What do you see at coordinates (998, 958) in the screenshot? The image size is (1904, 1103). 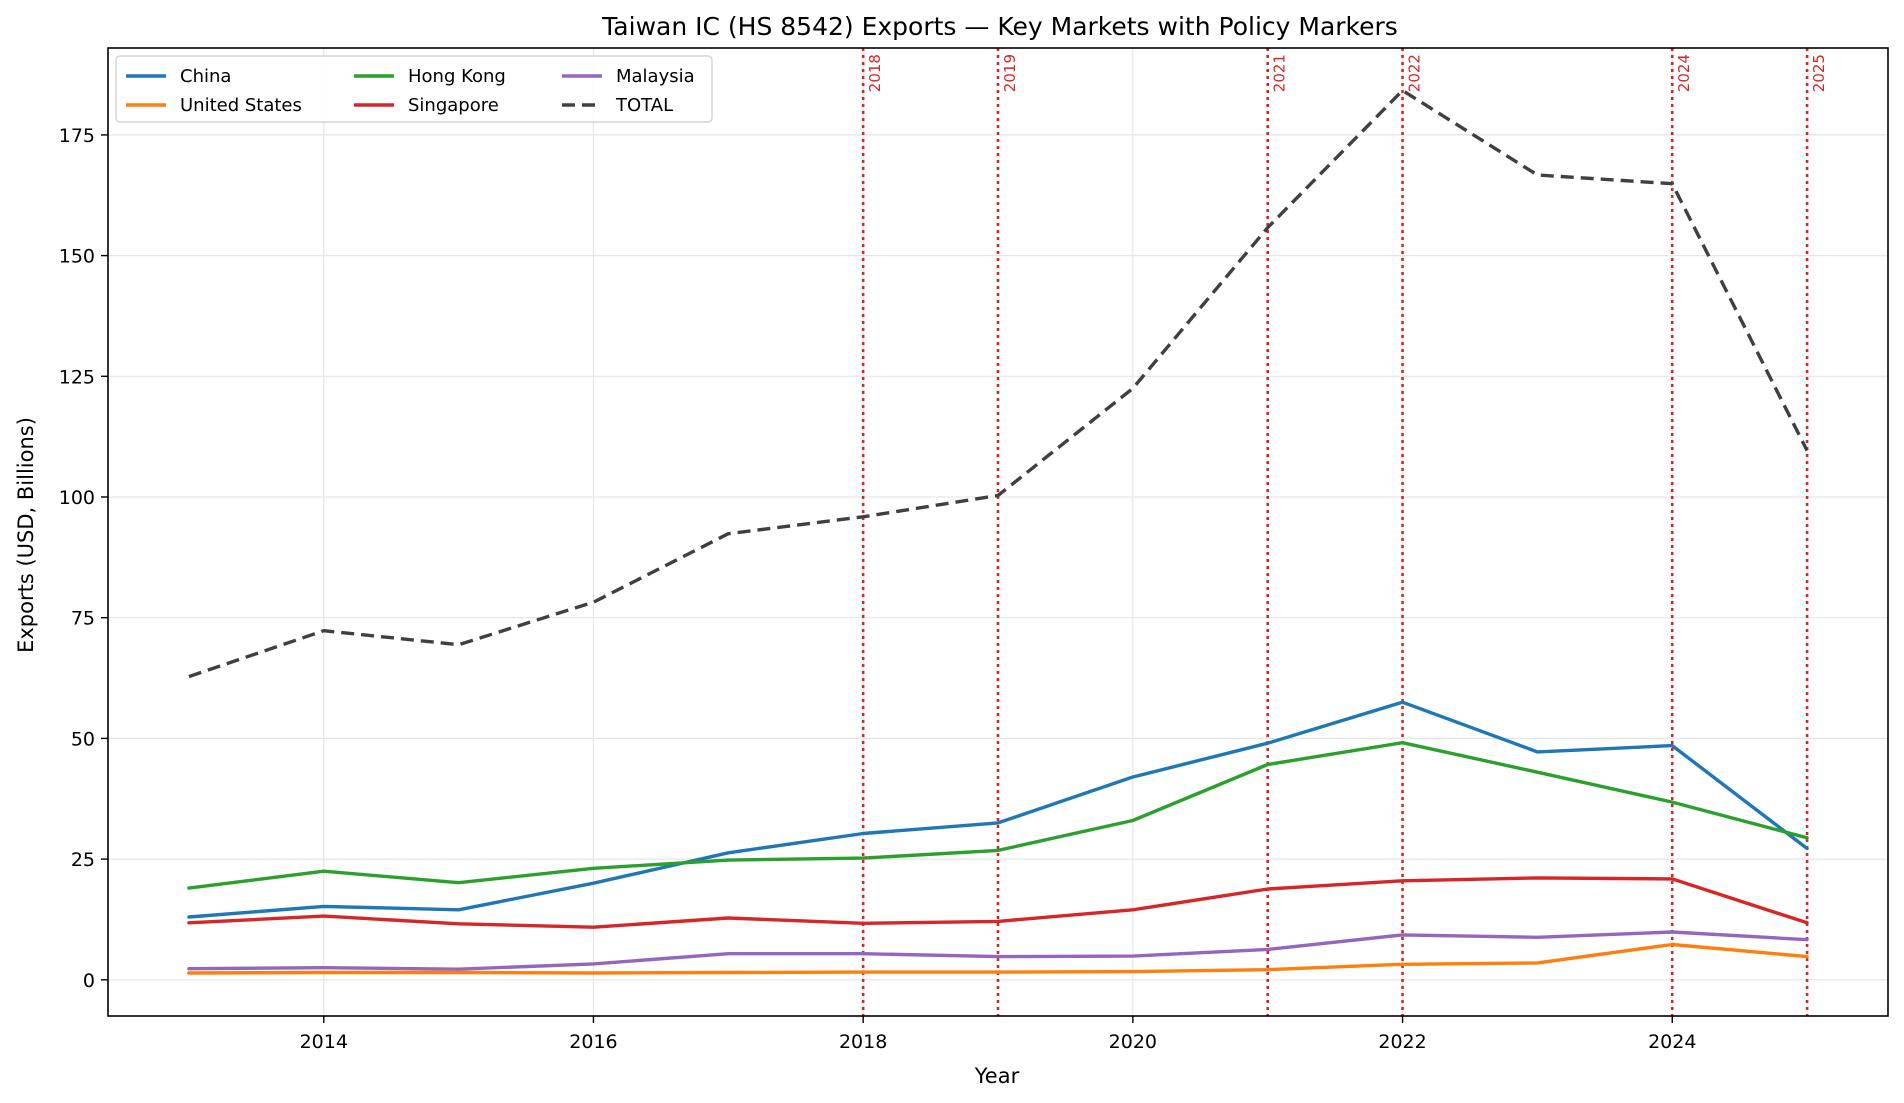 I see `series-line-united-states` at bounding box center [998, 958].